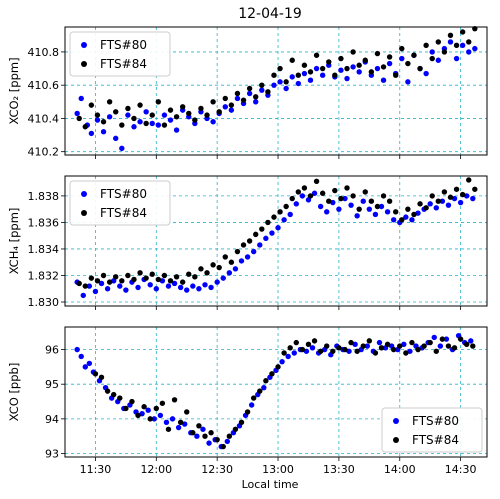 Image resolution: width=500 pixels, height=499 pixels. I want to click on y-tick-label: 94, so click(52, 419).